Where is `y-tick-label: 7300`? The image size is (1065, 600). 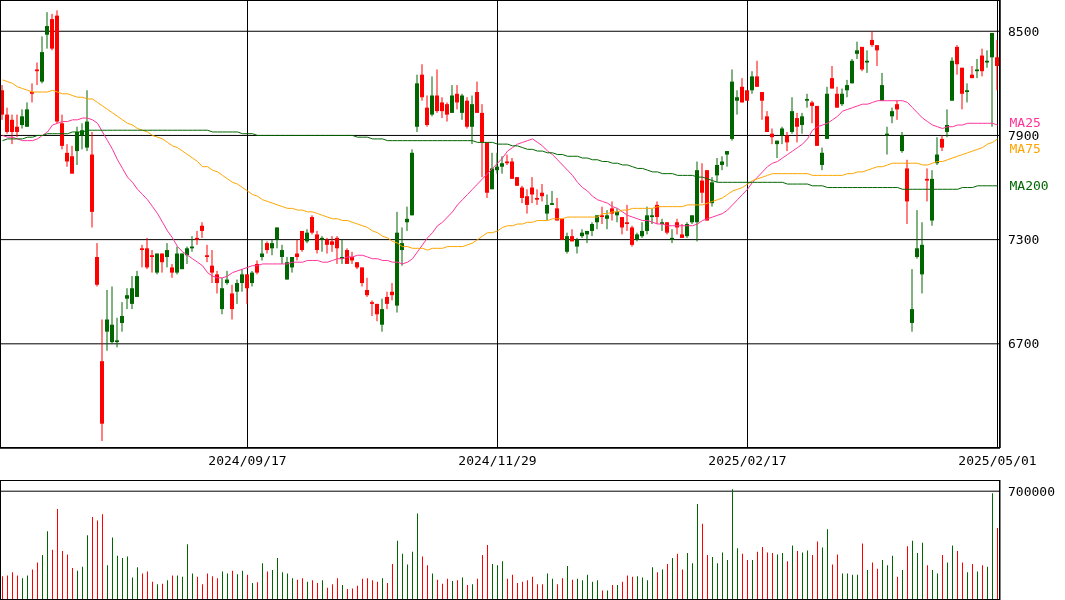
y-tick-label: 7300 is located at coordinates (1024, 240).